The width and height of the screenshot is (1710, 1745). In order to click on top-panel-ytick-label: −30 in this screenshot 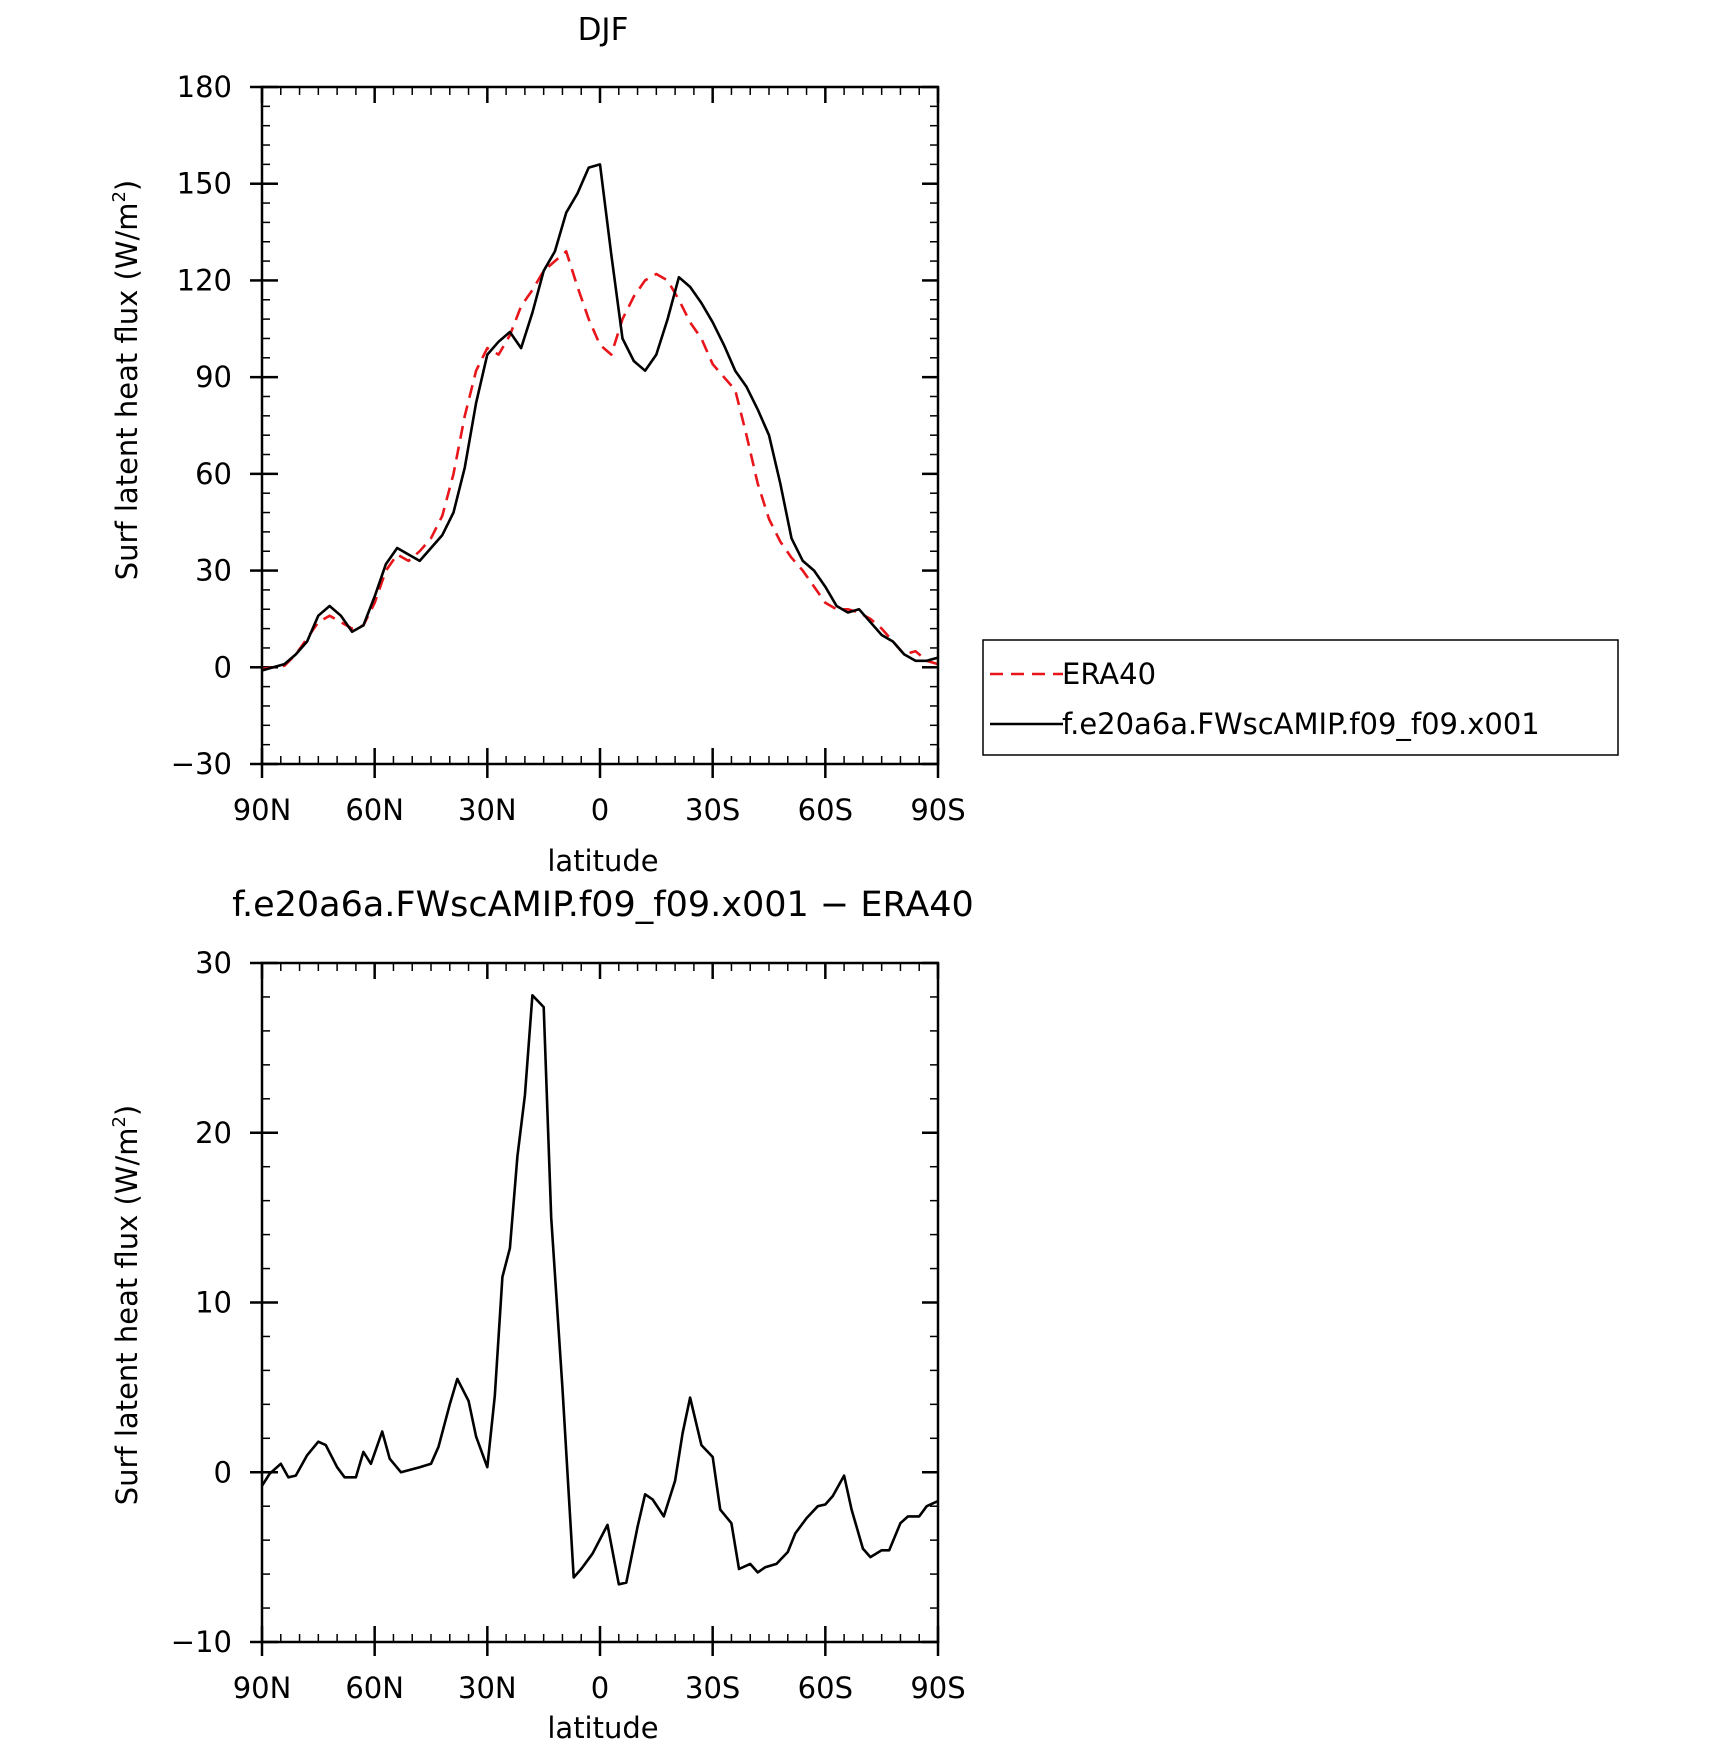, I will do `click(201, 764)`.